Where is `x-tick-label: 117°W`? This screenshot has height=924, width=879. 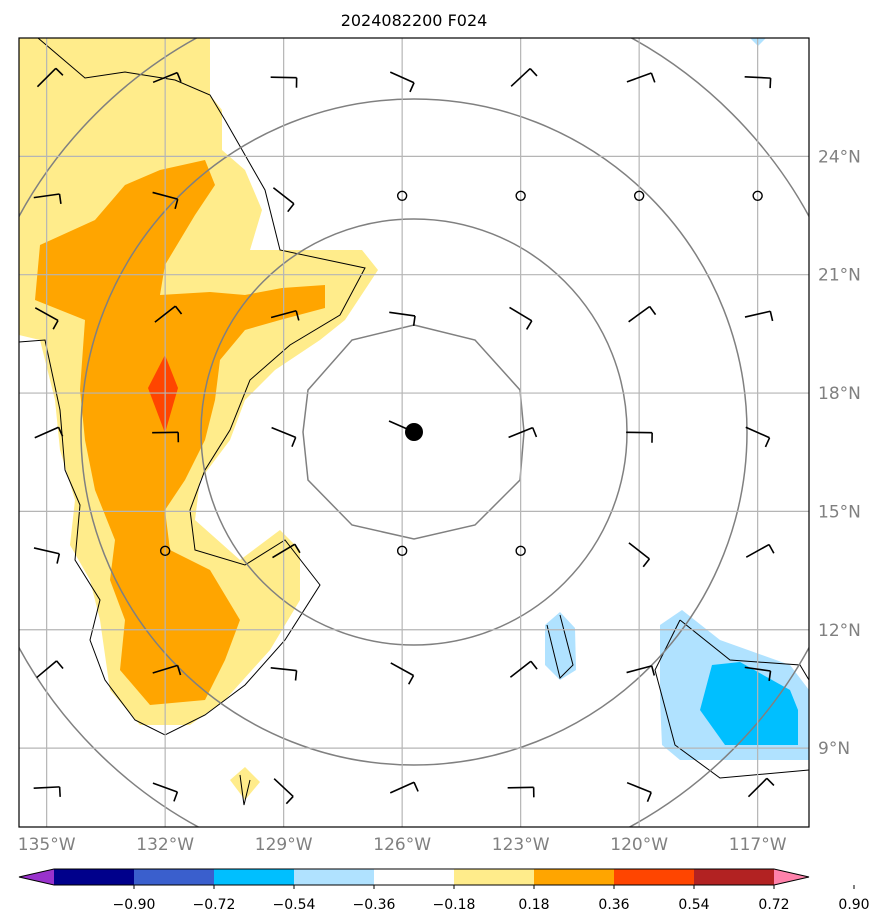 x-tick-label: 117°W is located at coordinates (758, 845).